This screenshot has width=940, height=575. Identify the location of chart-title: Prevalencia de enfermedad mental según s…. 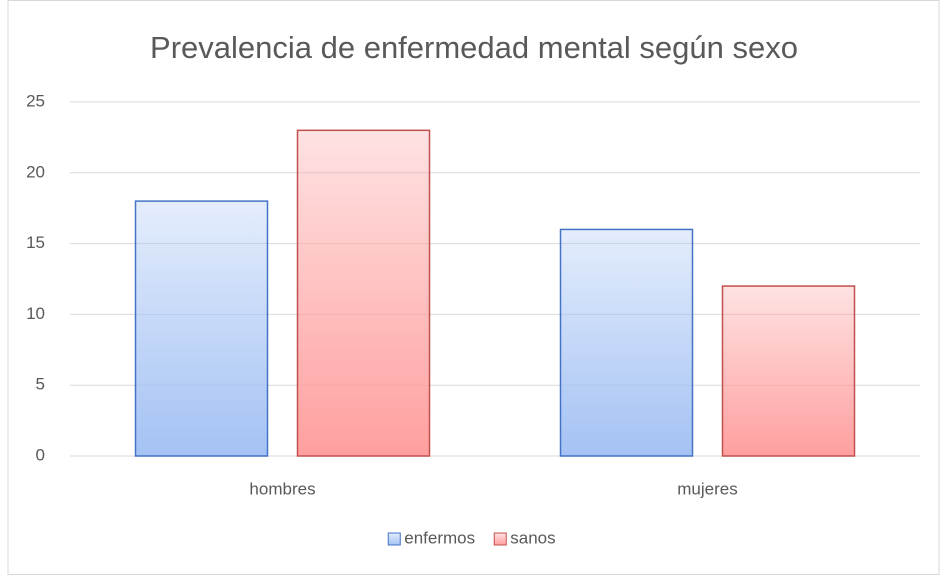
(474, 47).